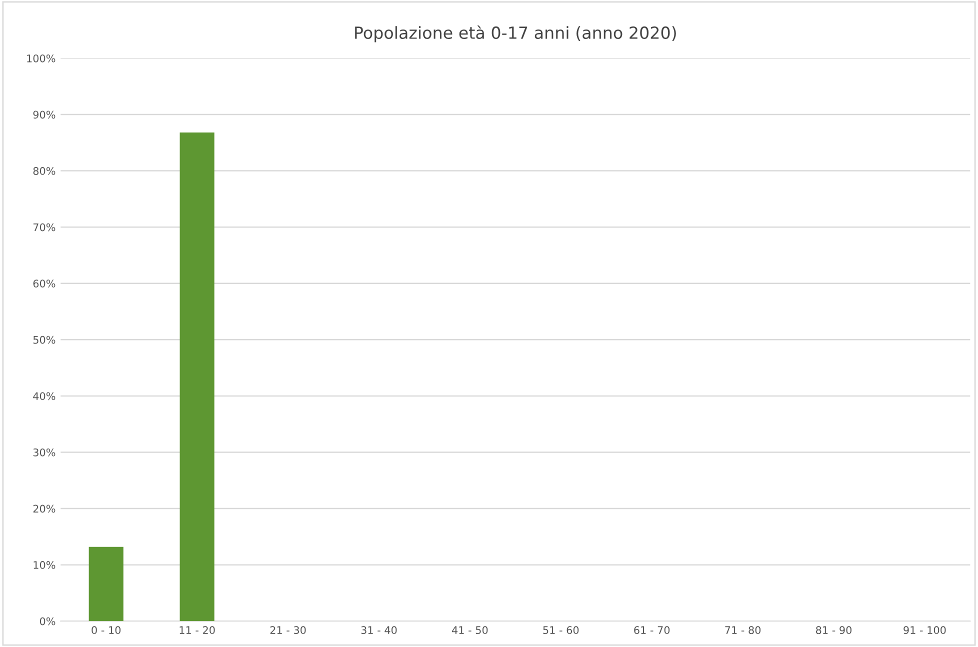 This screenshot has width=978, height=647. Describe the element at coordinates (652, 630) in the screenshot. I see `x-tick-label: 61 - 70` at that location.